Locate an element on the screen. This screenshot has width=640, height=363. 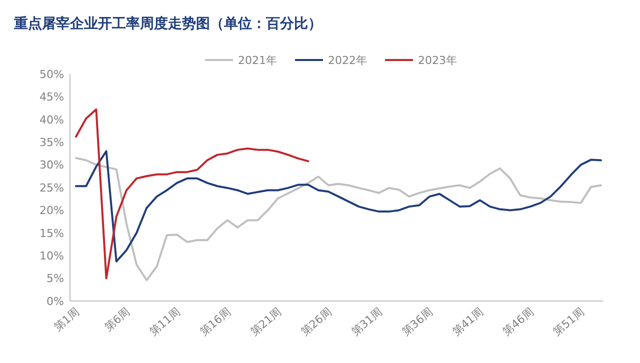
y-tick-label: 45% is located at coordinates (52, 97).